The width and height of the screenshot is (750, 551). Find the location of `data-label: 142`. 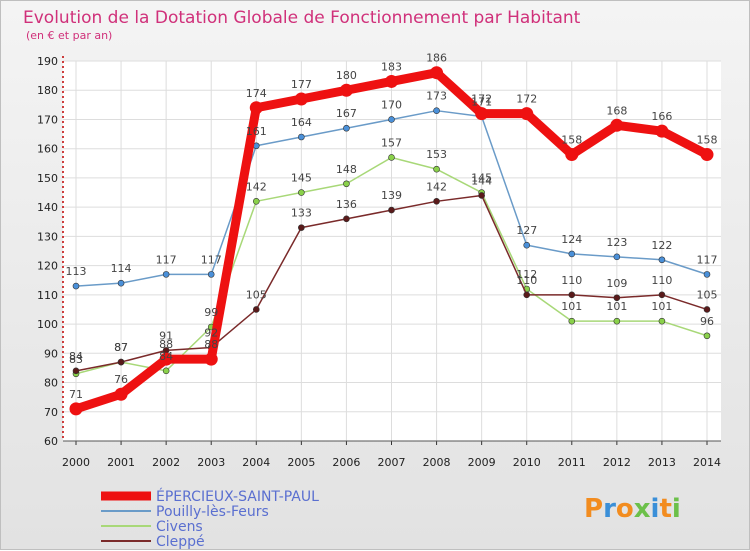

data-label: 142 is located at coordinates (436, 186).